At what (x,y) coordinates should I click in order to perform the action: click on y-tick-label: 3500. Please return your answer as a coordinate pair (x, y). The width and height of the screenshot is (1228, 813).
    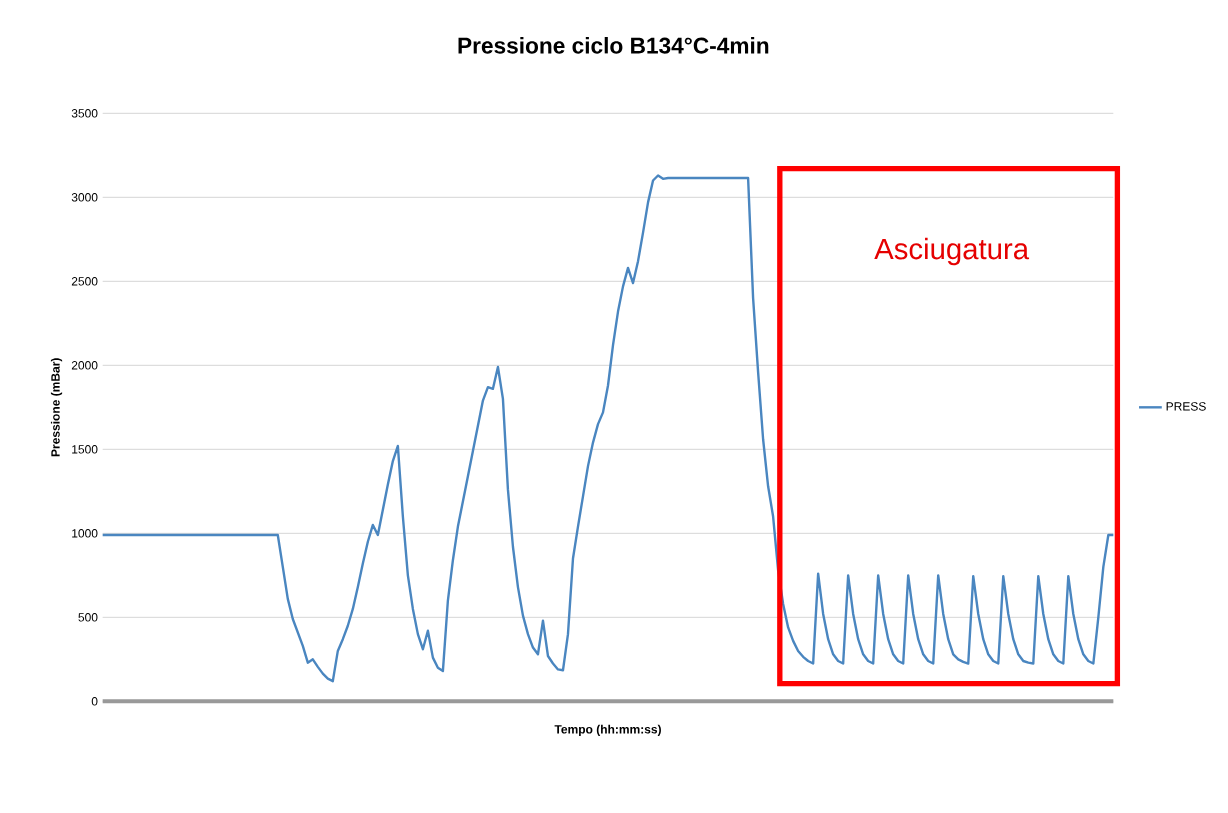
    Looking at the image, I should click on (84, 113).